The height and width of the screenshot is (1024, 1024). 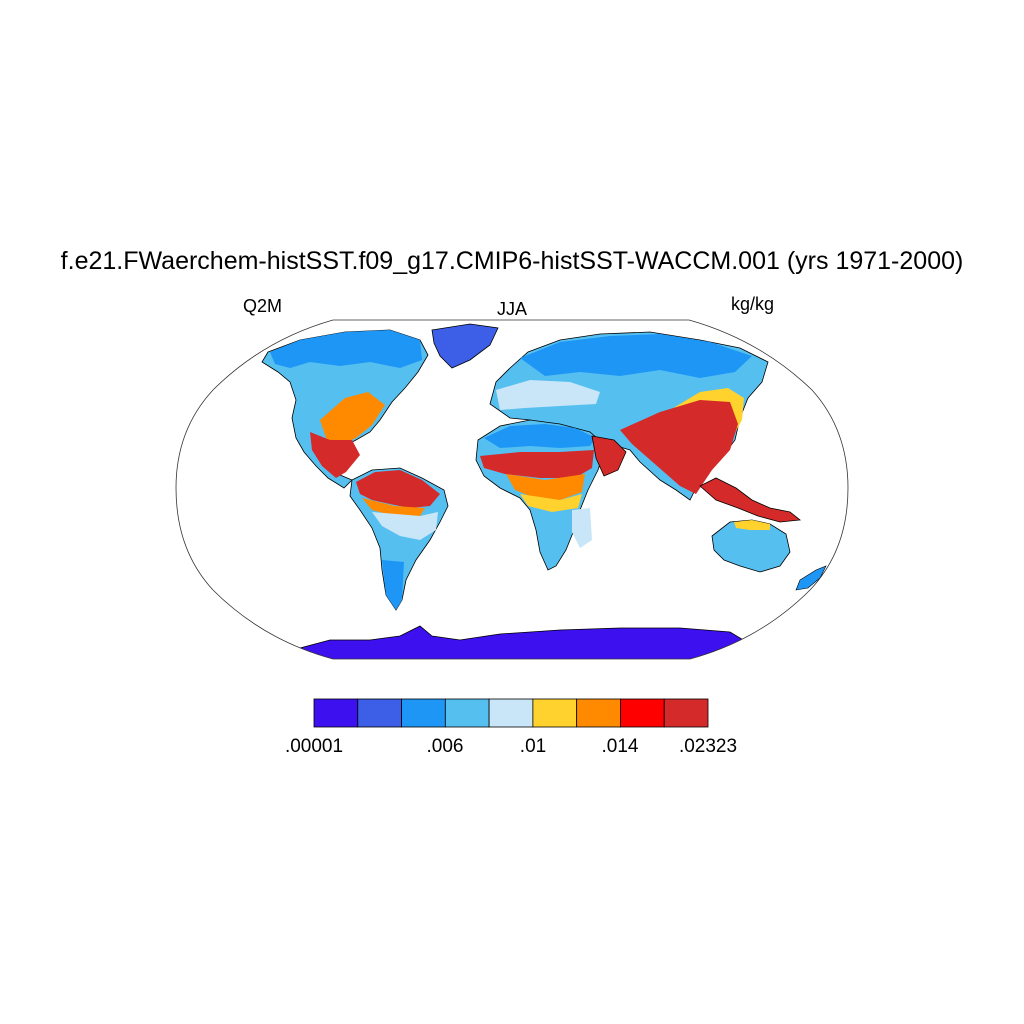 I want to click on africa-warm-band, so click(x=545, y=487).